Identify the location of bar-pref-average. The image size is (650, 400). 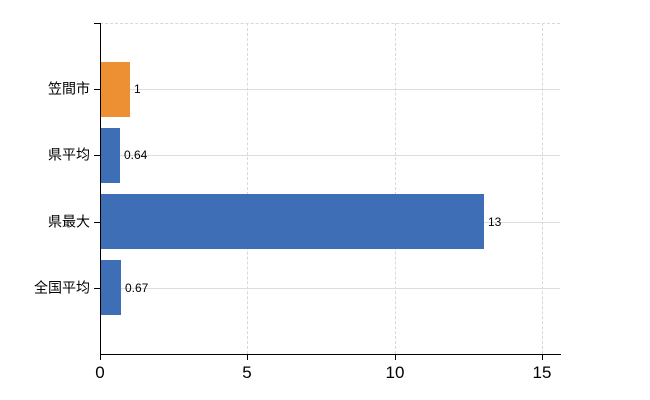
(110, 155).